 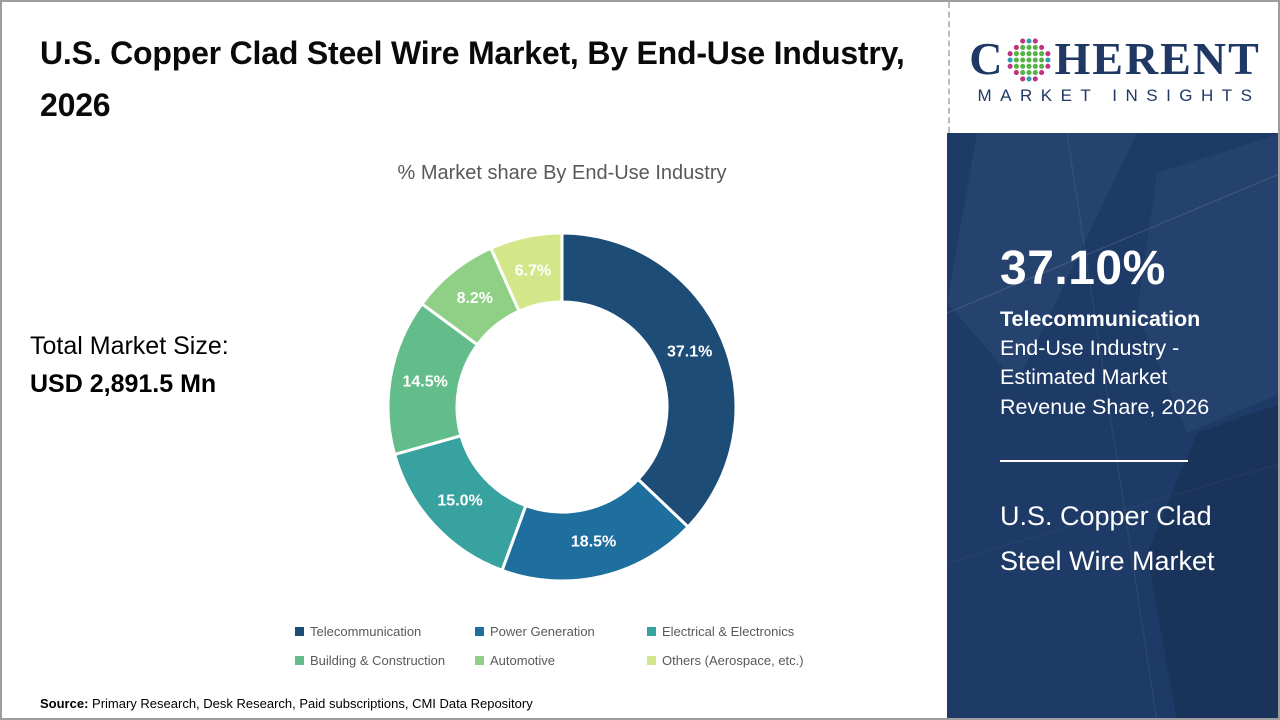 What do you see at coordinates (1029, 59) in the screenshot?
I see `dotted-globe-icon` at bounding box center [1029, 59].